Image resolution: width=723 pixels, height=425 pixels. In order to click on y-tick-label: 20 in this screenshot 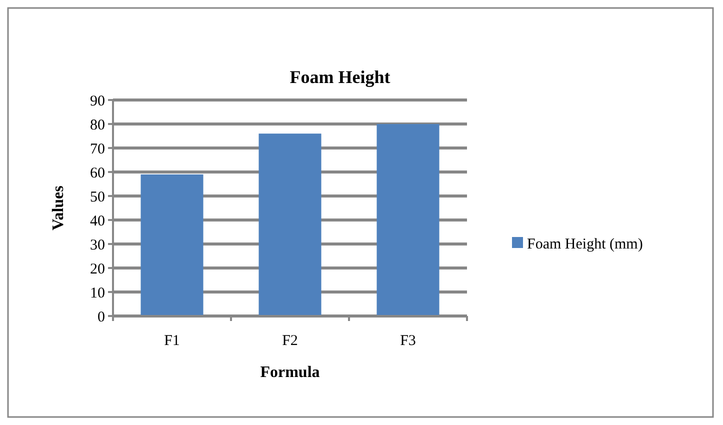, I will do `click(97, 269)`.